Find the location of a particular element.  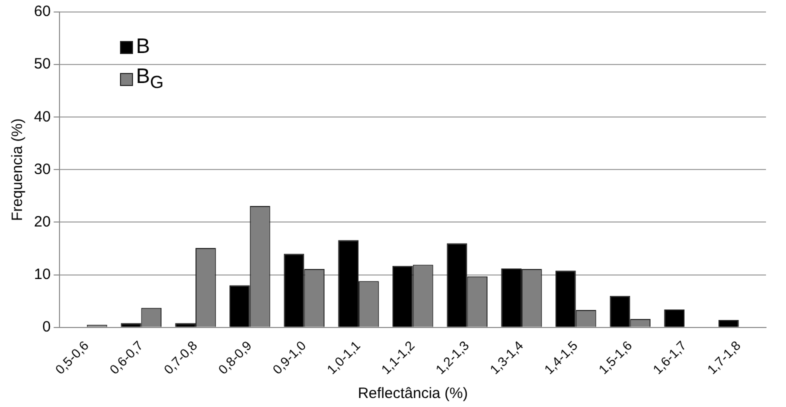

y-tick-label: 40 is located at coordinates (42, 117).